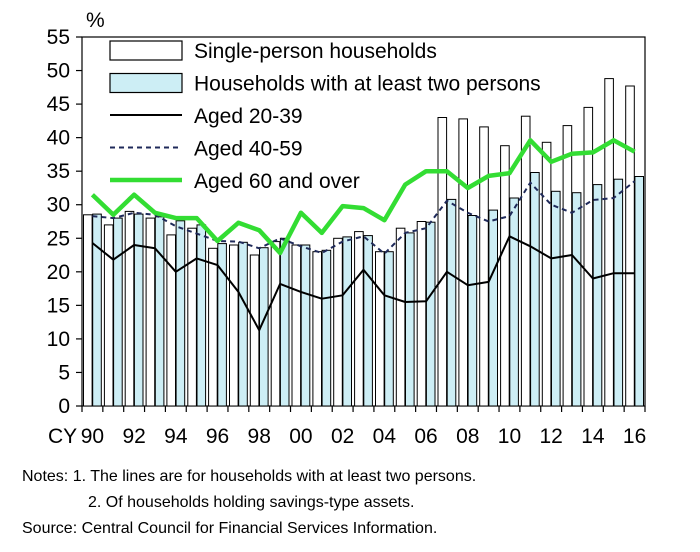  I want to click on bar-multi-2012, so click(556, 298).